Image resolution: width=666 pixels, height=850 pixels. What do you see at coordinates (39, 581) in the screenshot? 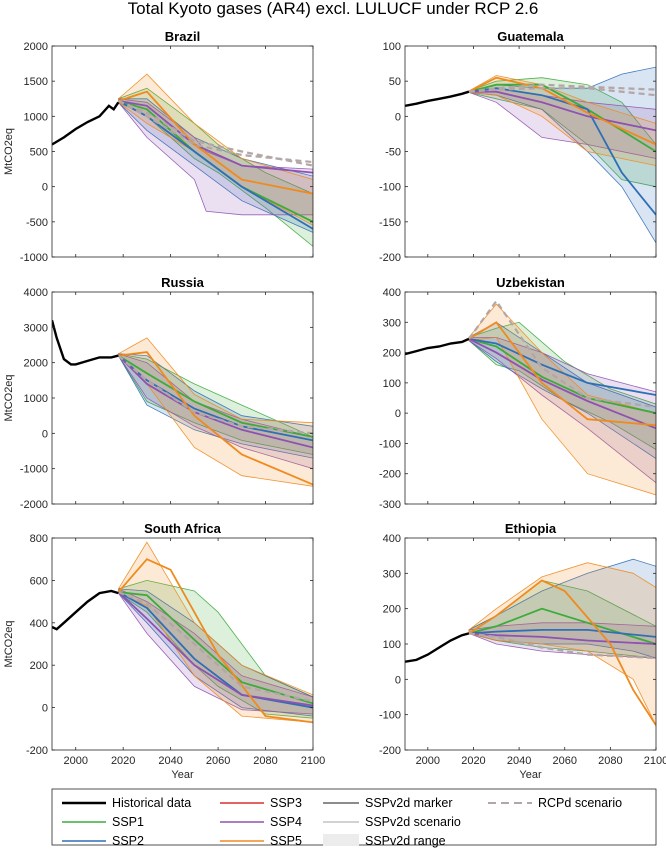
I see `y-tick-label: 600` at bounding box center [39, 581].